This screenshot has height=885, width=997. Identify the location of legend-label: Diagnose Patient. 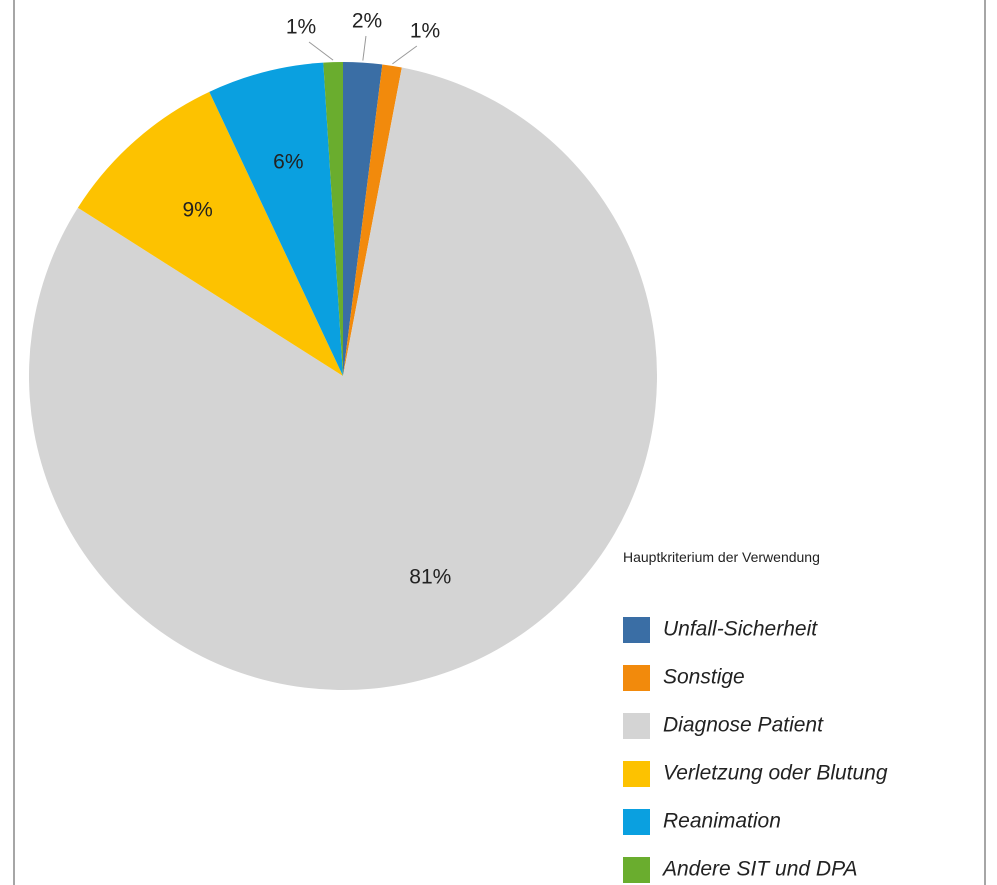
(743, 725).